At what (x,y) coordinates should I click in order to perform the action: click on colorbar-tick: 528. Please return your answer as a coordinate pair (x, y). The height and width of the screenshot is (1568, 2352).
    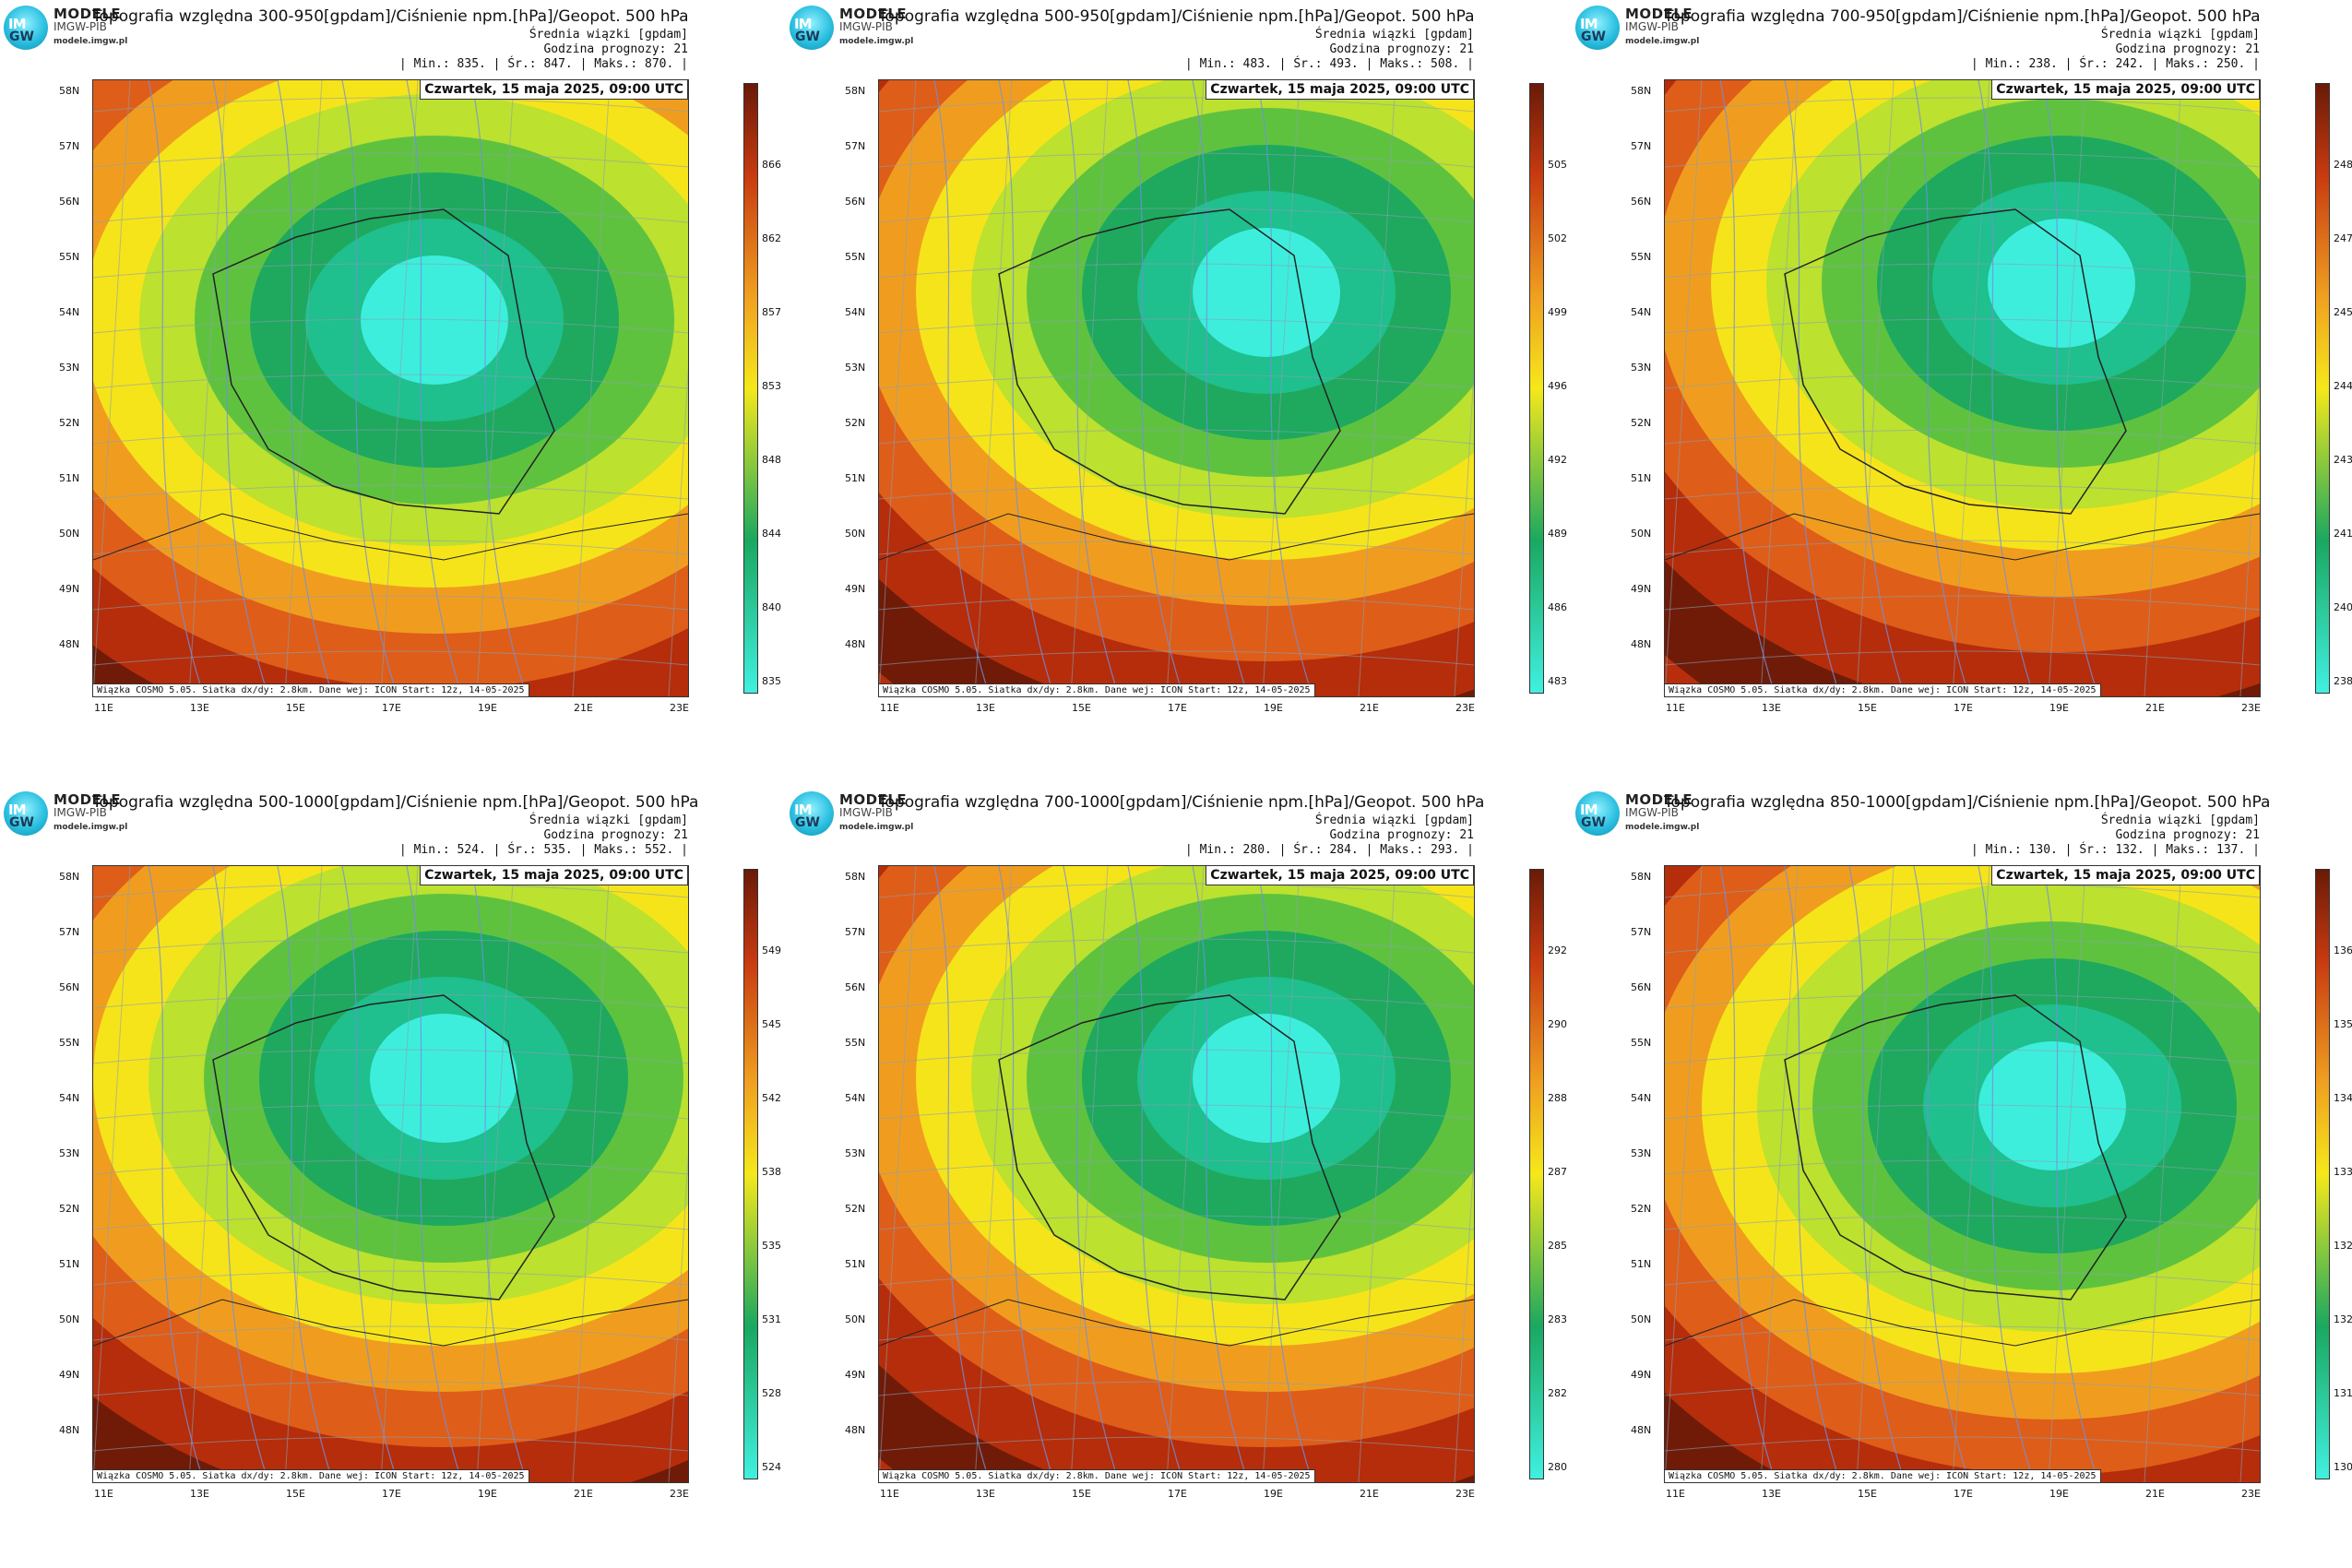
    Looking at the image, I should click on (771, 1393).